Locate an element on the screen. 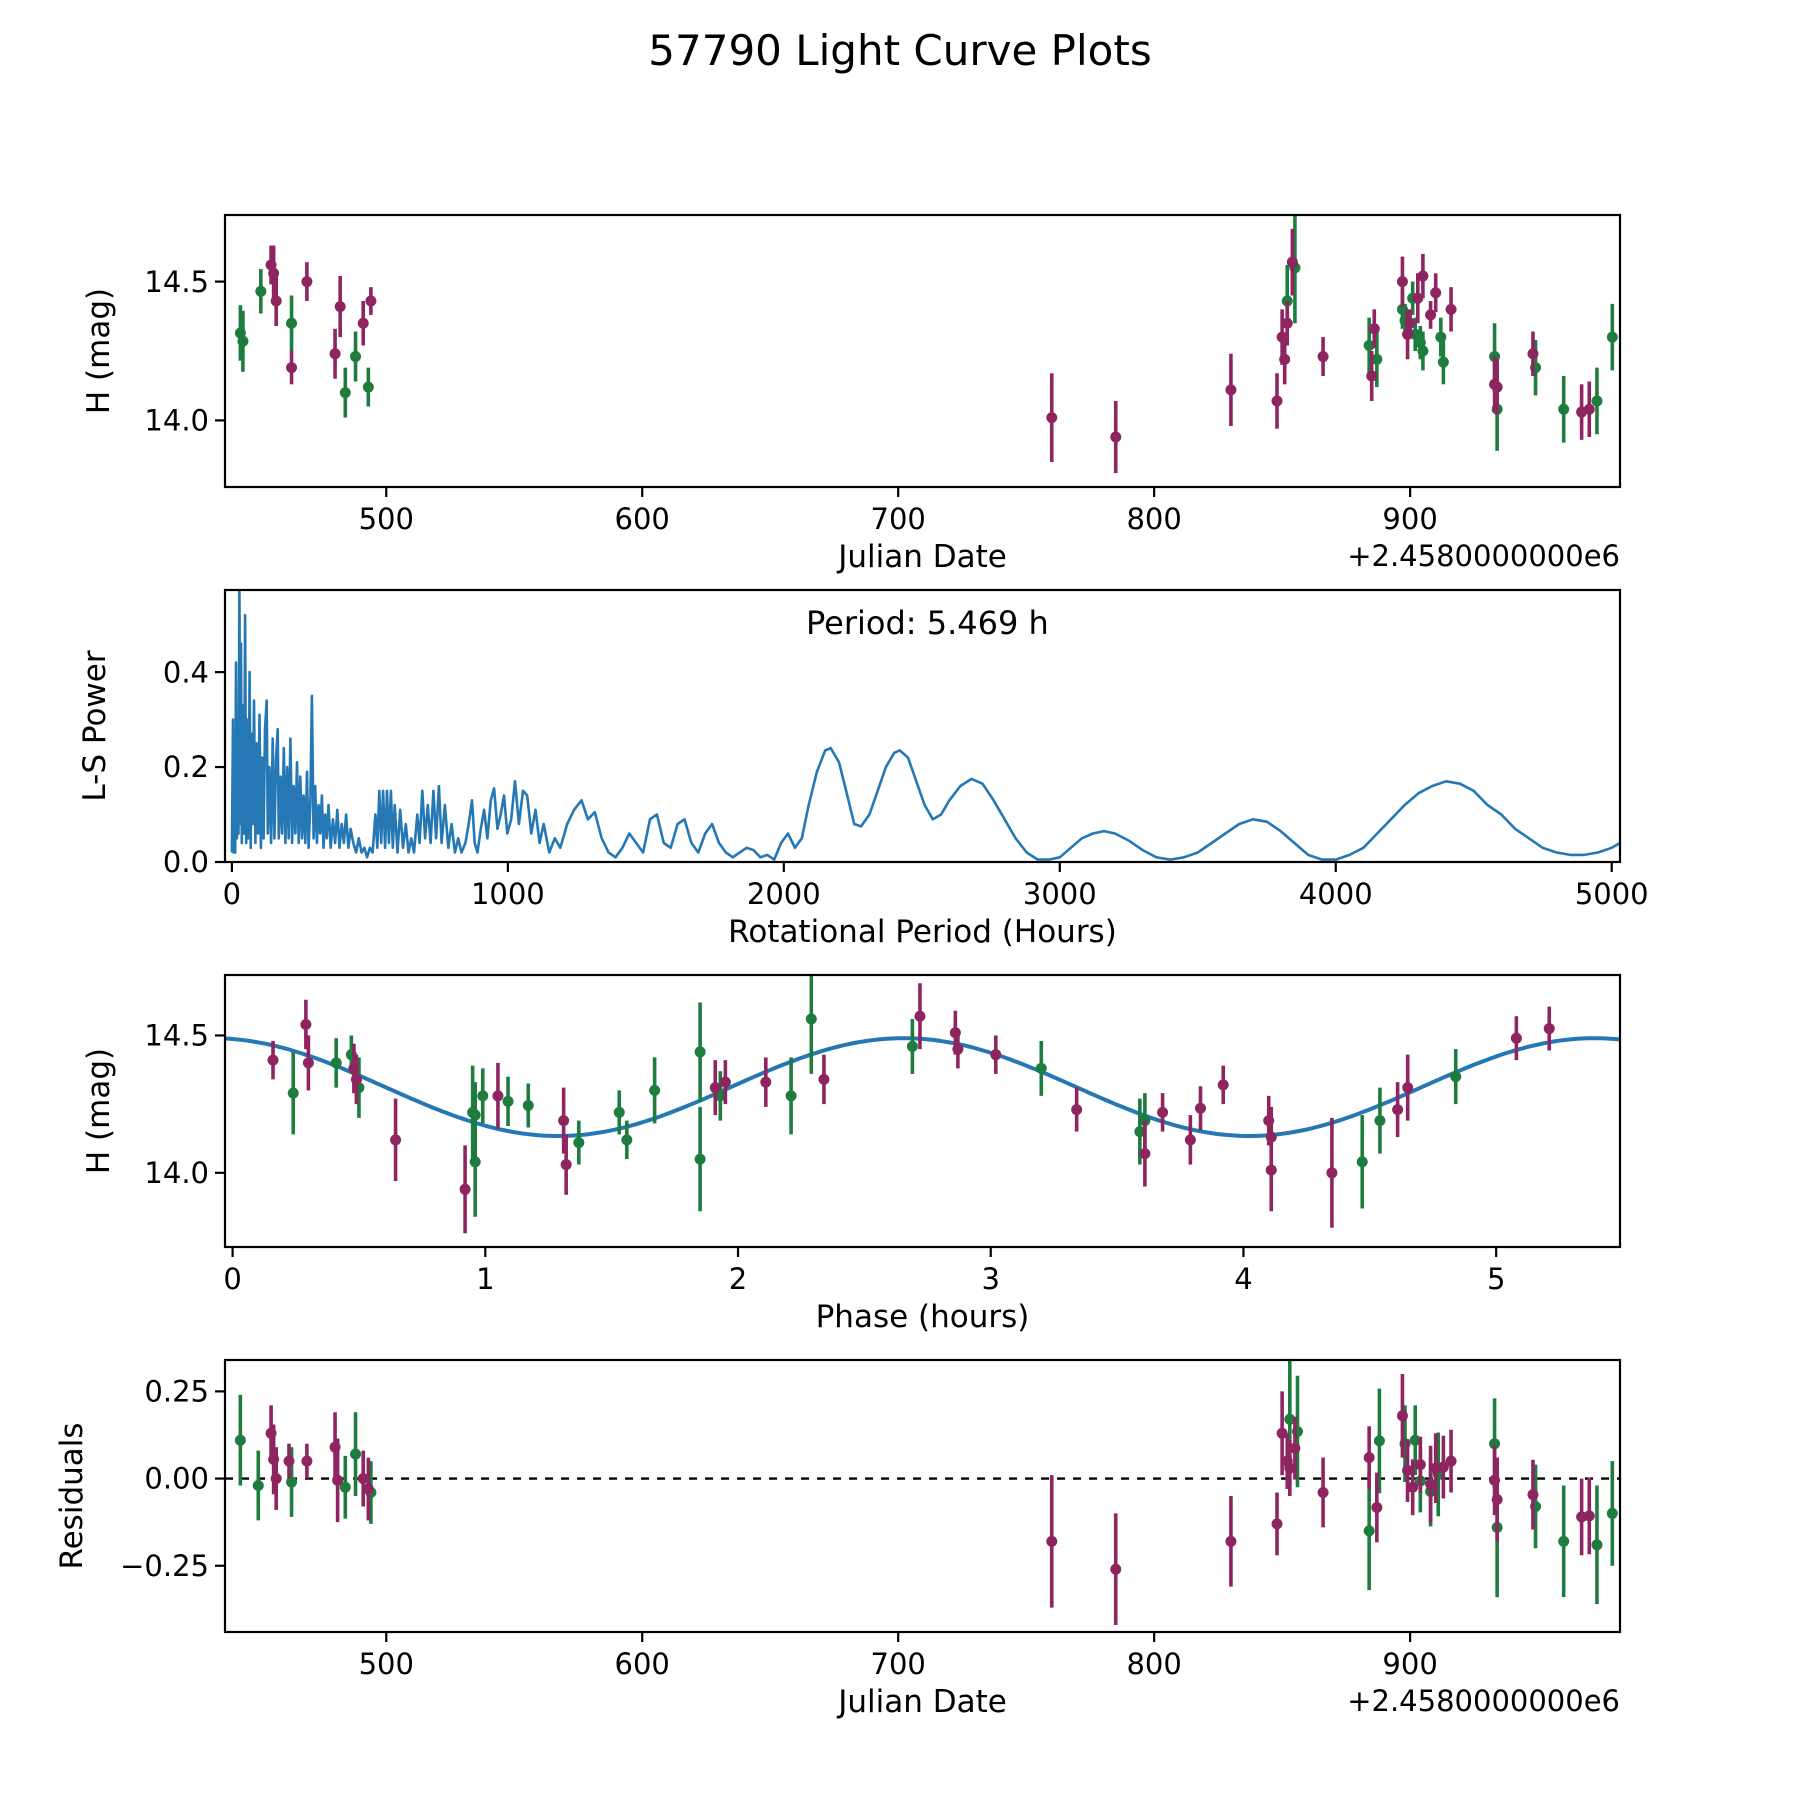  figure-title: 57790 Light Curve Plots is located at coordinates (900, 50).